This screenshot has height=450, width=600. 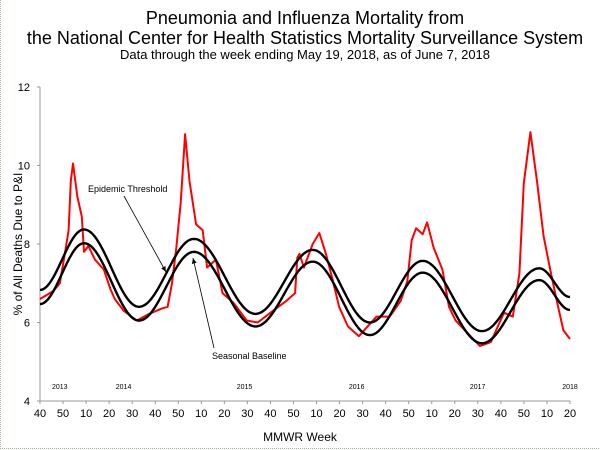 I want to click on year-label: 2014, so click(x=124, y=387).